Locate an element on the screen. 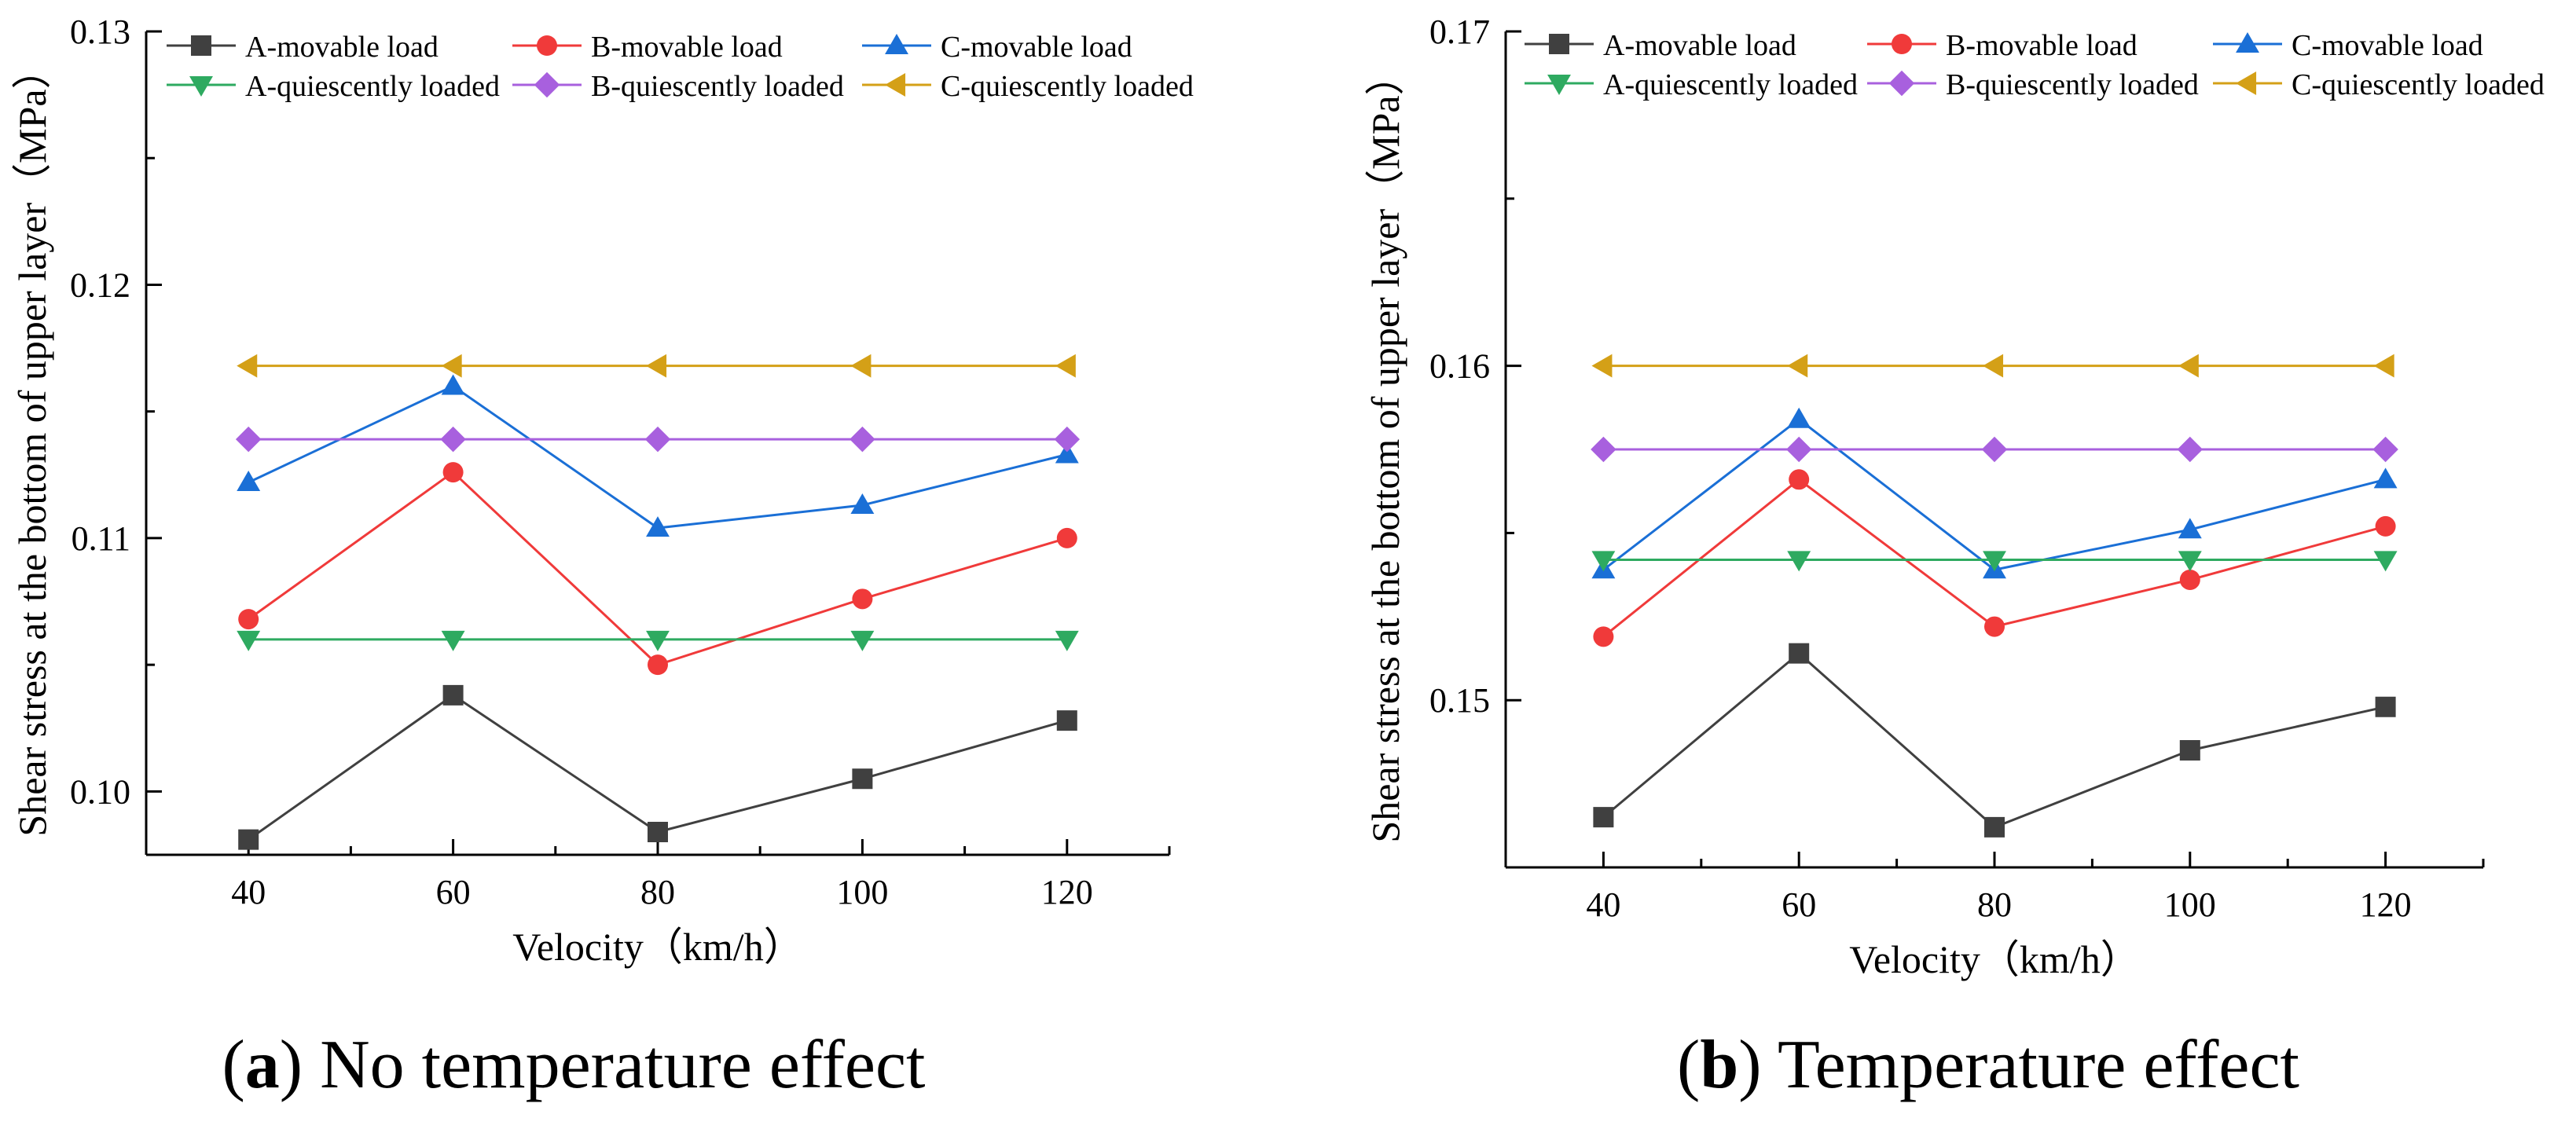  legend-entry: B-quiescently loaded is located at coordinates (2033, 85).